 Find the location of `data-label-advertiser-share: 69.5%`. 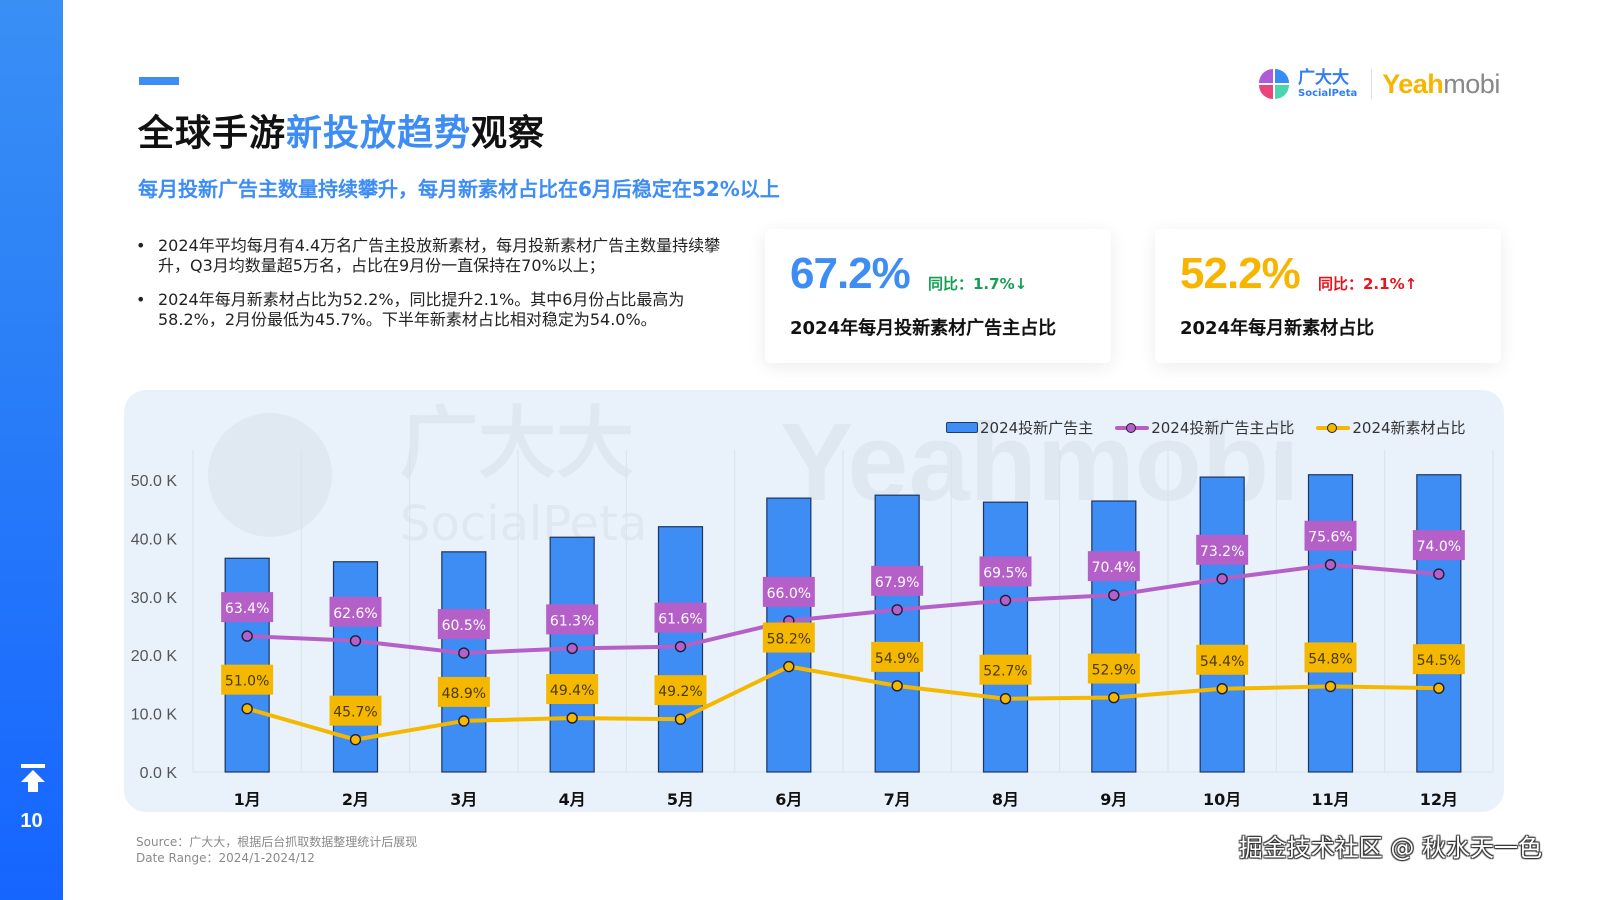

data-label-advertiser-share: 69.5% is located at coordinates (1005, 573).